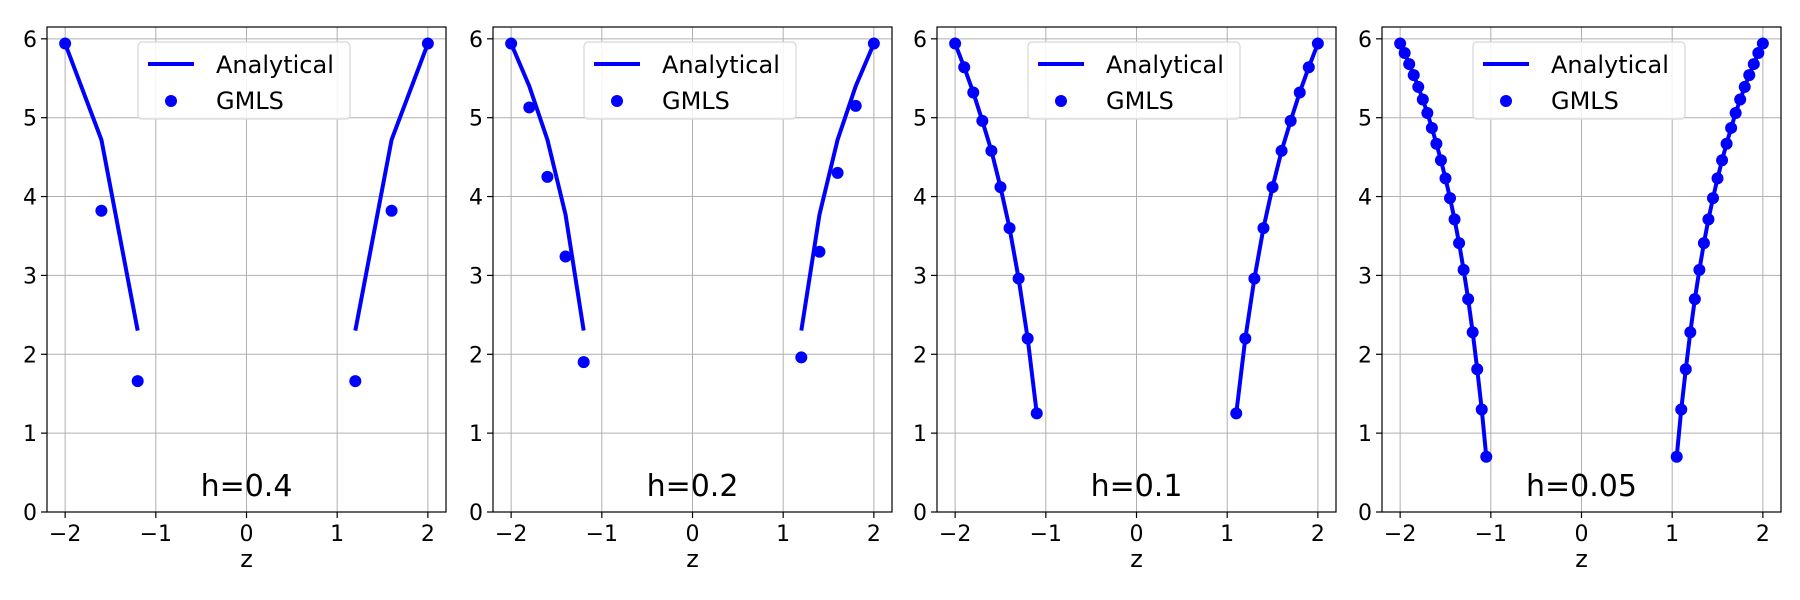 This screenshot has height=600, width=1800. I want to click on x-tick-label: −2, so click(65, 534).